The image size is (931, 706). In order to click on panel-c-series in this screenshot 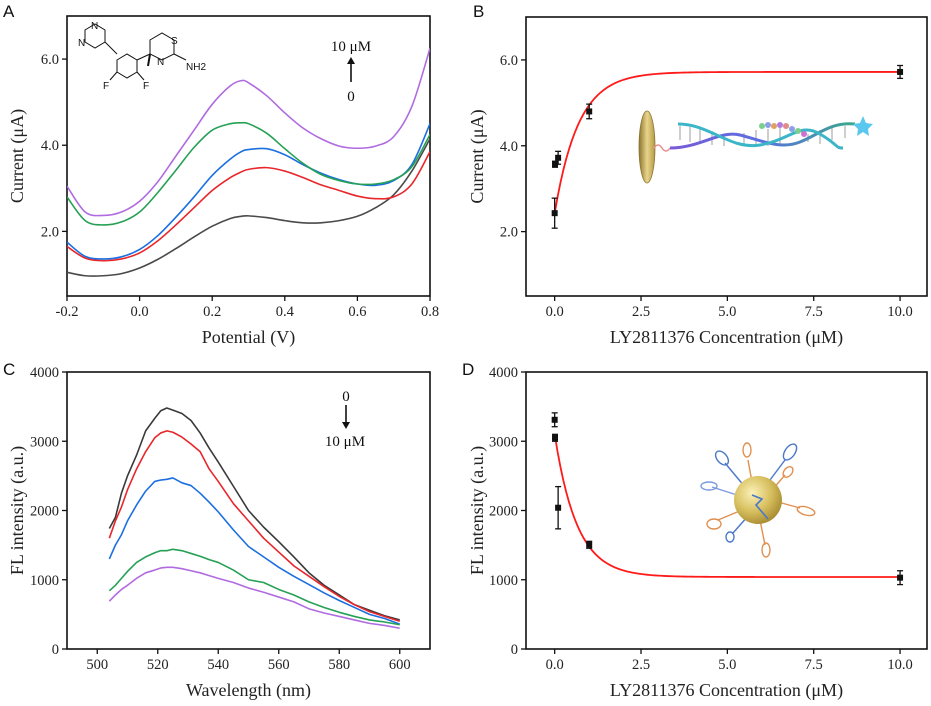, I will do `click(254, 518)`.